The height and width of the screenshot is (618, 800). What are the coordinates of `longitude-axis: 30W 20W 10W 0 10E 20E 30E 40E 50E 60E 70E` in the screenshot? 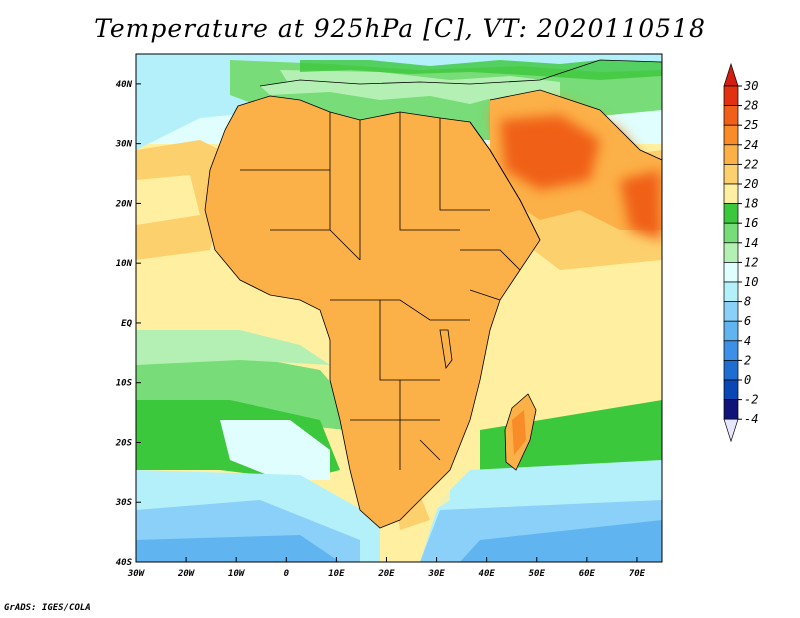 It's located at (386, 568).